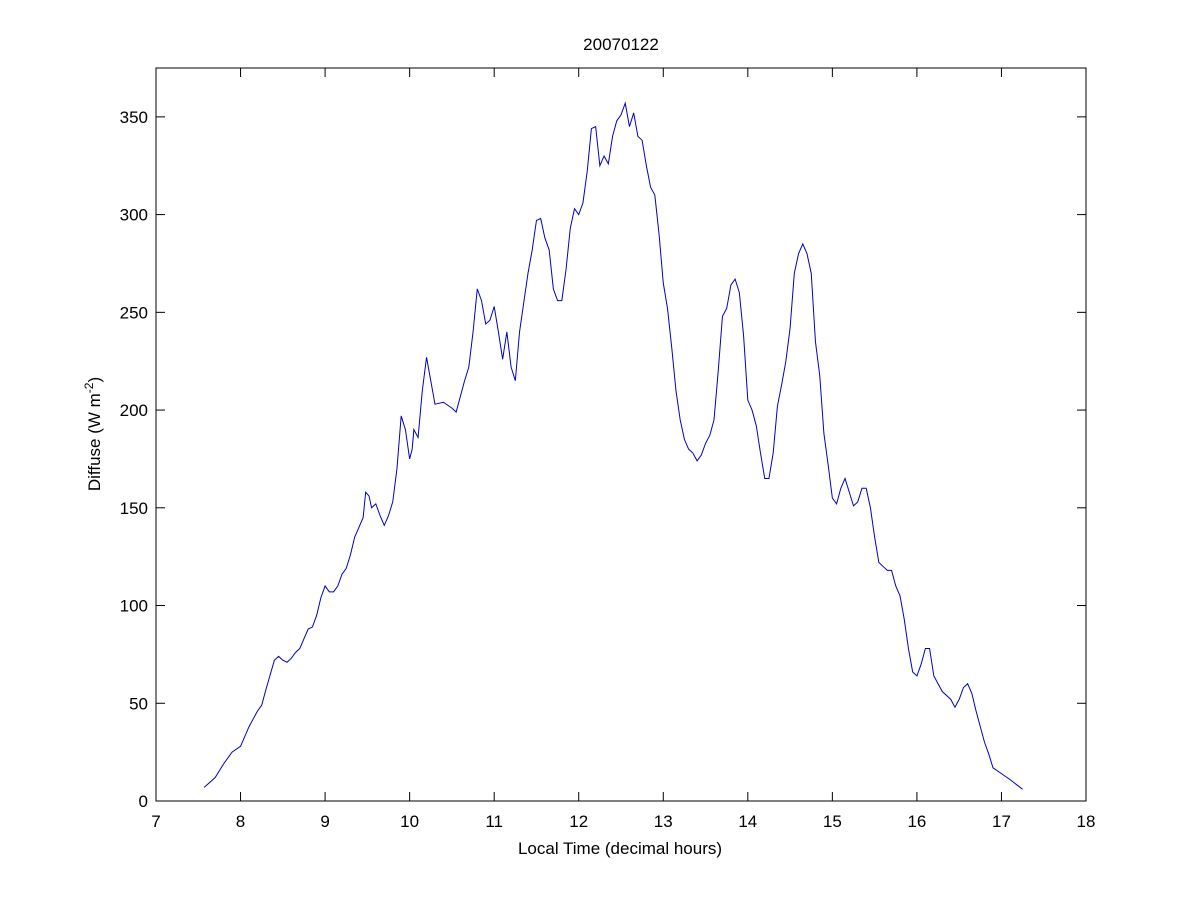 This screenshot has height=900, width=1200. Describe the element at coordinates (747, 821) in the screenshot. I see `x-tick-label: 14` at that location.